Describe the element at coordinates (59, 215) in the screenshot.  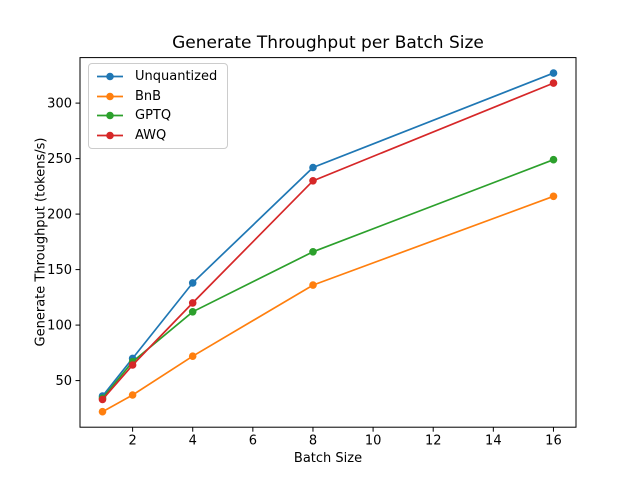
I see `y-tick-label: 200` at that location.